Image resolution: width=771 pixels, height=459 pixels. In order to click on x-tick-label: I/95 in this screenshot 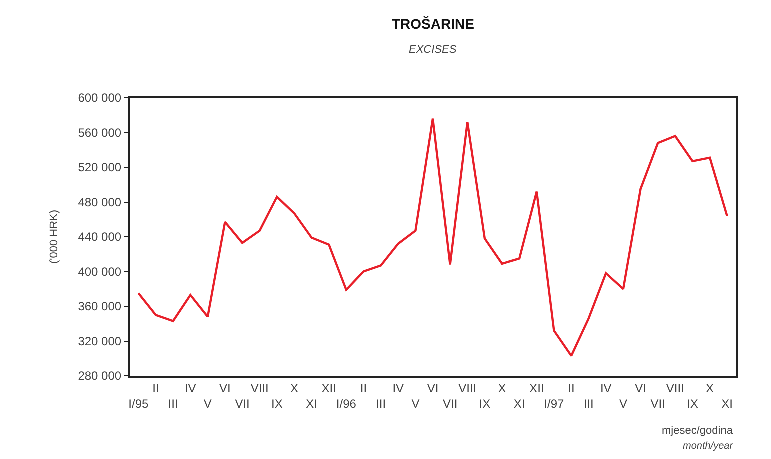, I will do `click(138, 404)`.